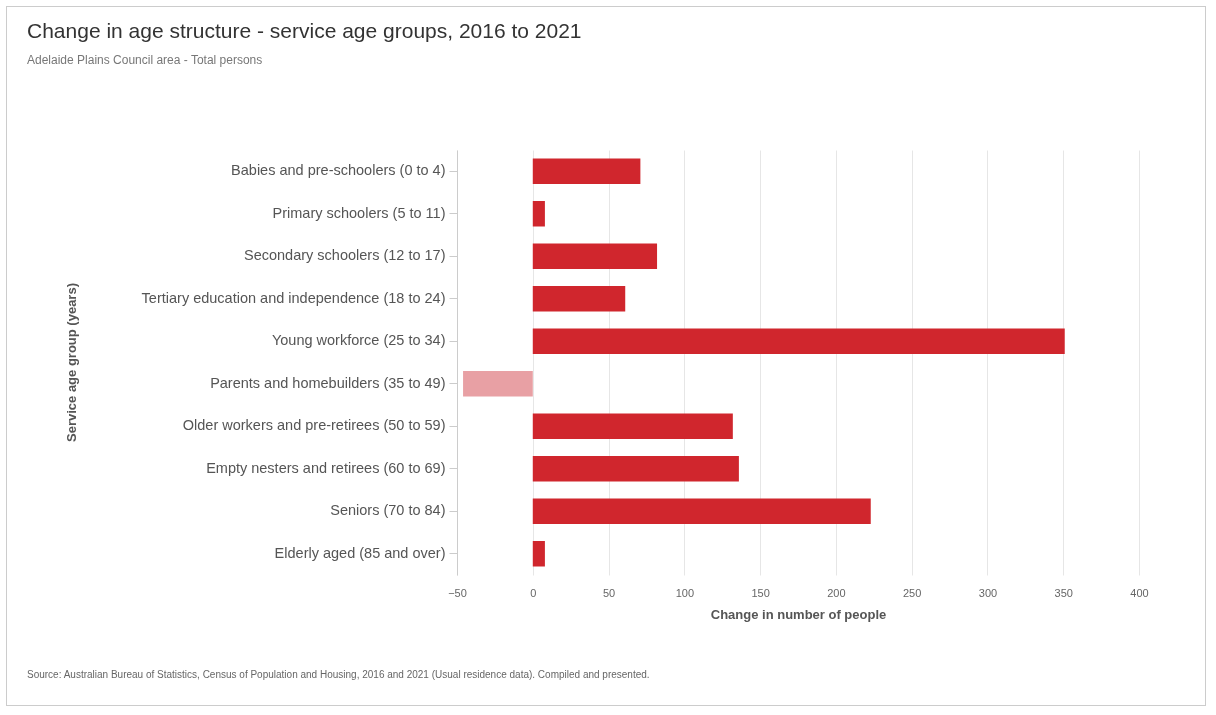 This screenshot has width=1216, height=715. I want to click on y-tick-label: Empty nesters and retirees (60 to 69), so click(326, 467).